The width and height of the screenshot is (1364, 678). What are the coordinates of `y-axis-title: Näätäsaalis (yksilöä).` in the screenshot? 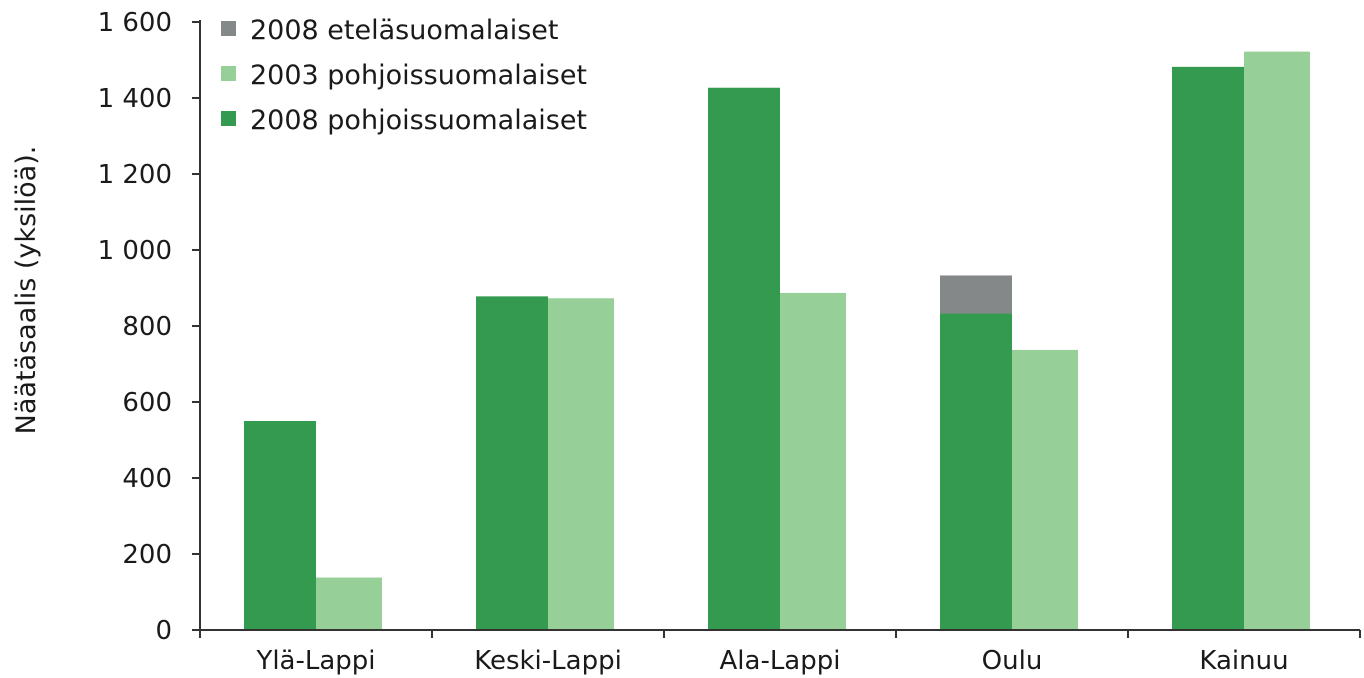 It's located at (26, 290).